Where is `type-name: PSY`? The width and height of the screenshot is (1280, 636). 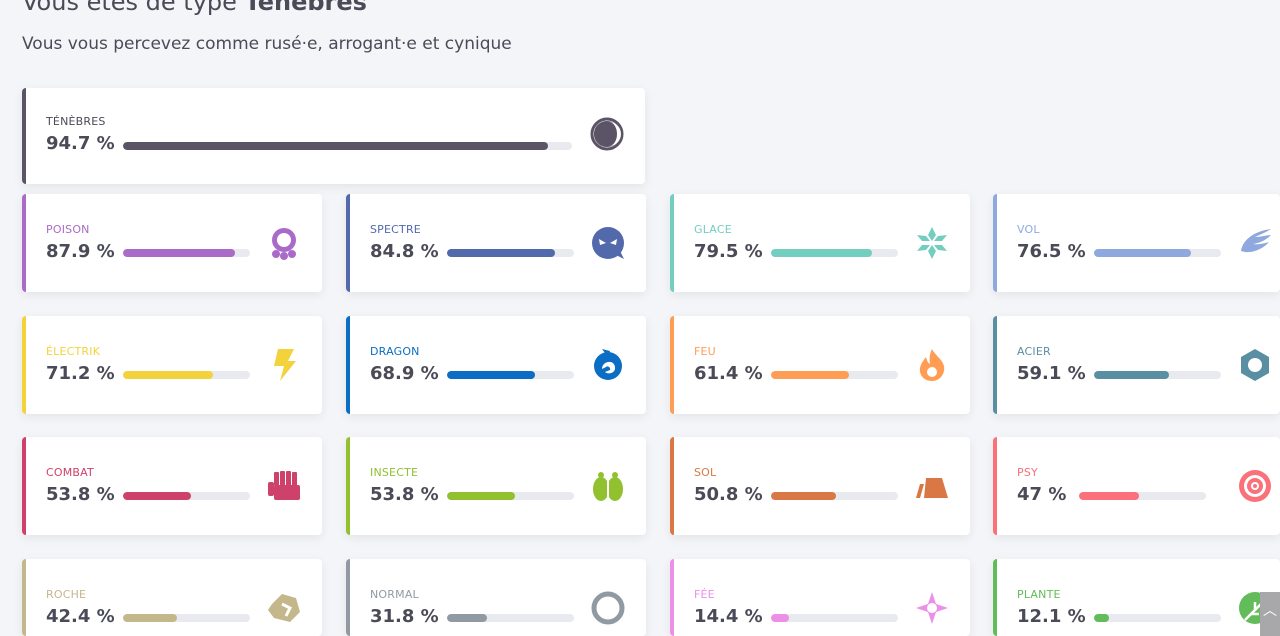 type-name: PSY is located at coordinates (1027, 472).